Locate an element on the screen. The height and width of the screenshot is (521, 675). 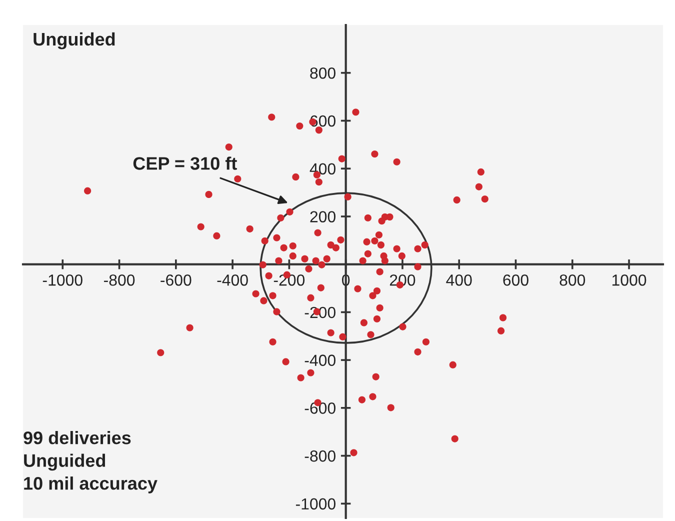
y-tick-label: -800 is located at coordinates (320, 456).